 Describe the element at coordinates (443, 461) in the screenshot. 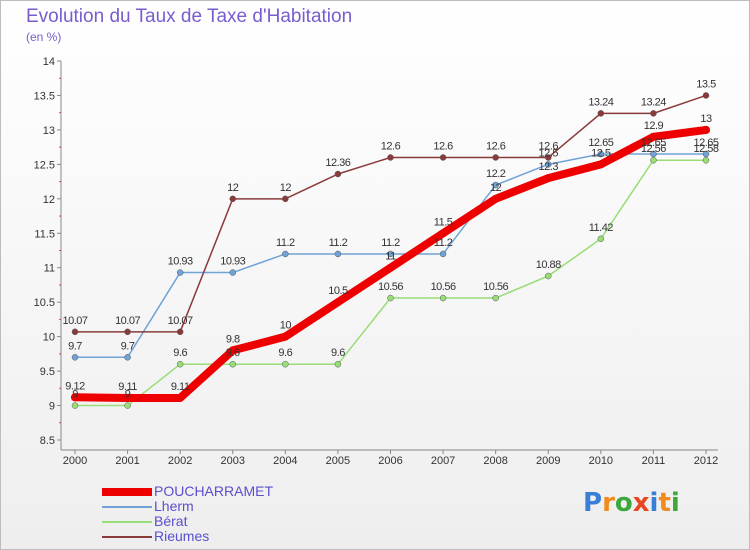

I see `x-tick-label: 2007` at that location.